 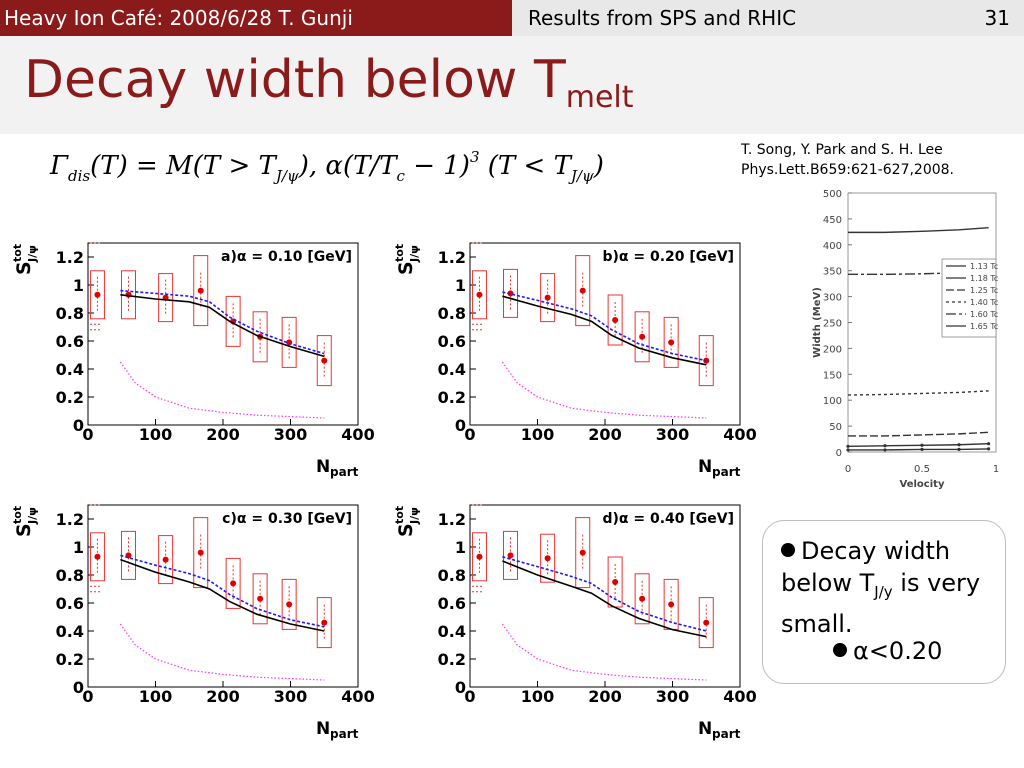 What do you see at coordinates (256, 18) in the screenshot?
I see `header-left: Heavy Ion Café: 2008/6/28 T. Gunji` at bounding box center [256, 18].